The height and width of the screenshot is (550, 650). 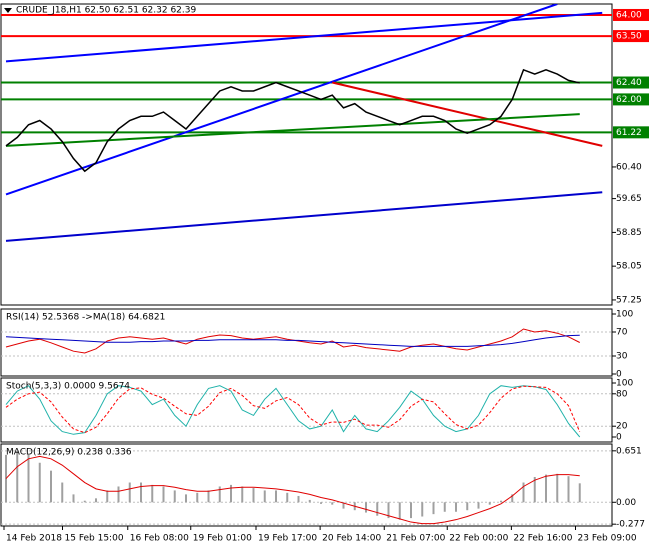 What do you see at coordinates (629, 199) in the screenshot?
I see `y-tick-label: 59.65` at bounding box center [629, 199].